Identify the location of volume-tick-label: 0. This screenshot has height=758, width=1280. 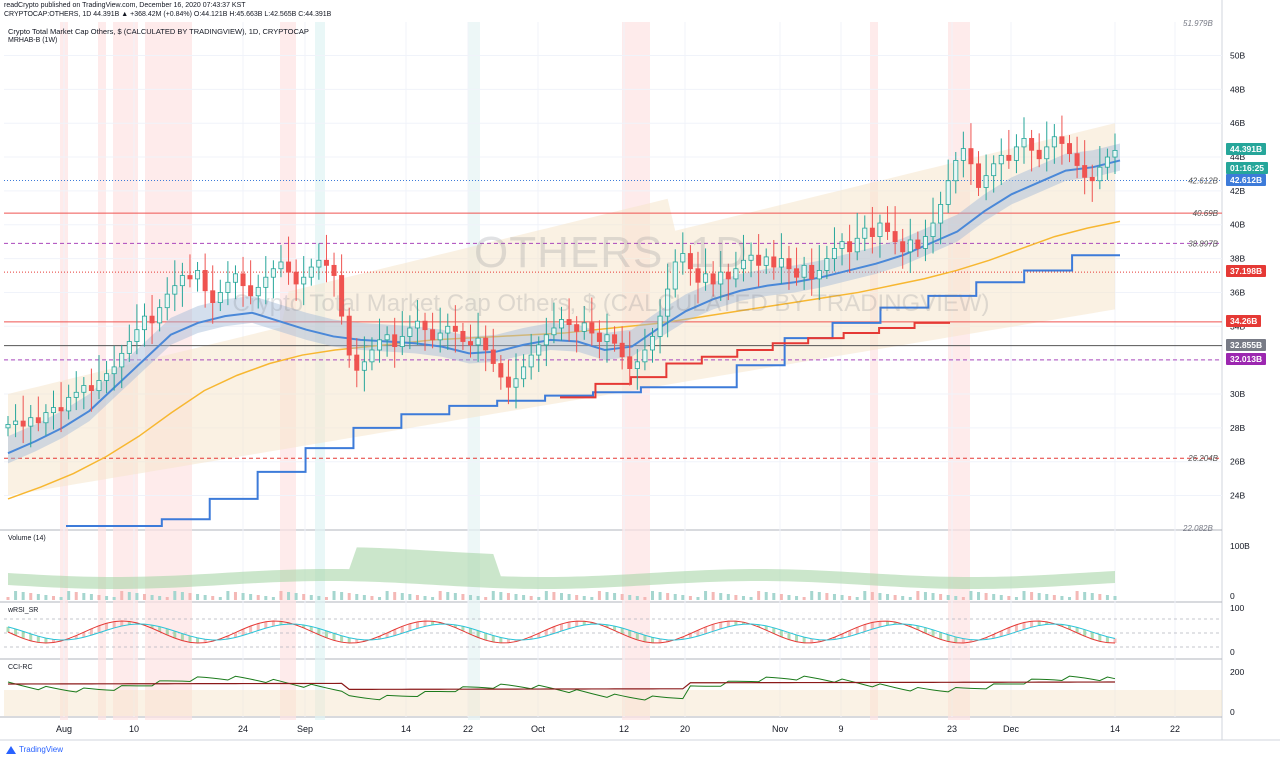
(1232, 596).